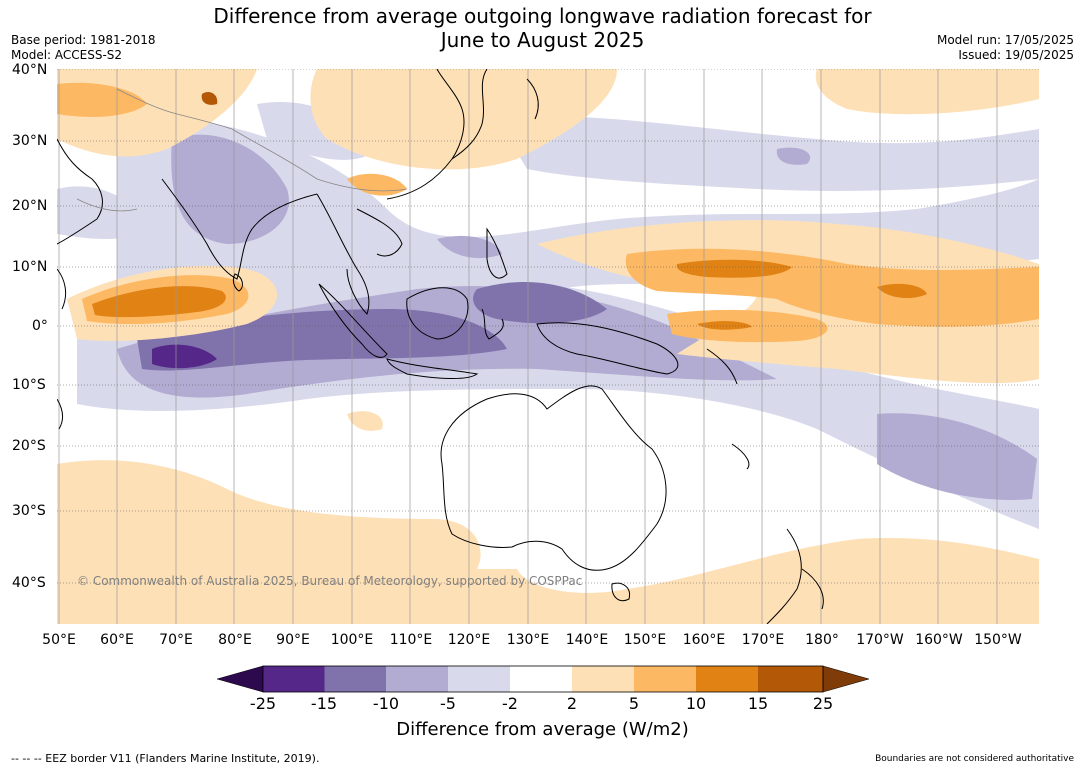 The width and height of the screenshot is (1085, 770). What do you see at coordinates (30, 141) in the screenshot?
I see `lat-label-30n: 30°N` at bounding box center [30, 141].